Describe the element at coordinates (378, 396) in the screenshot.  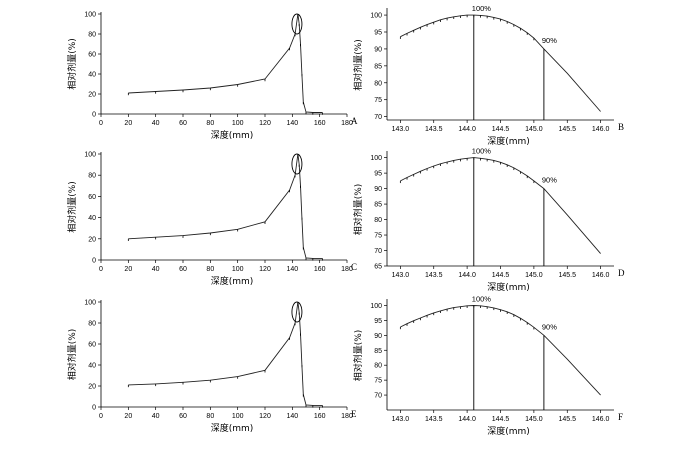
I see `y-tick-label-f: 70` at that location.